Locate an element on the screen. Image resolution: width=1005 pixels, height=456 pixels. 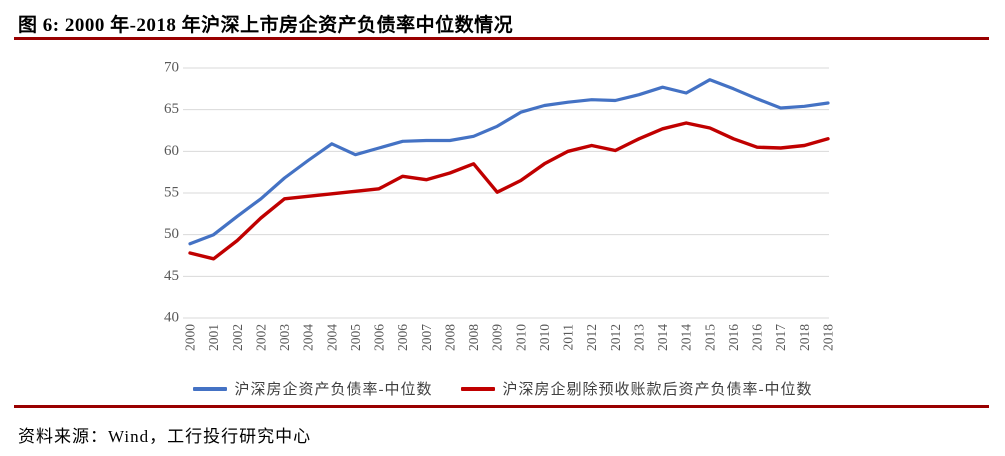
chart-legend: 沪深房企资产负债率-中位数 沪深房企剔除预收账款后资产负债率-中位数 is located at coordinates (502, 388).